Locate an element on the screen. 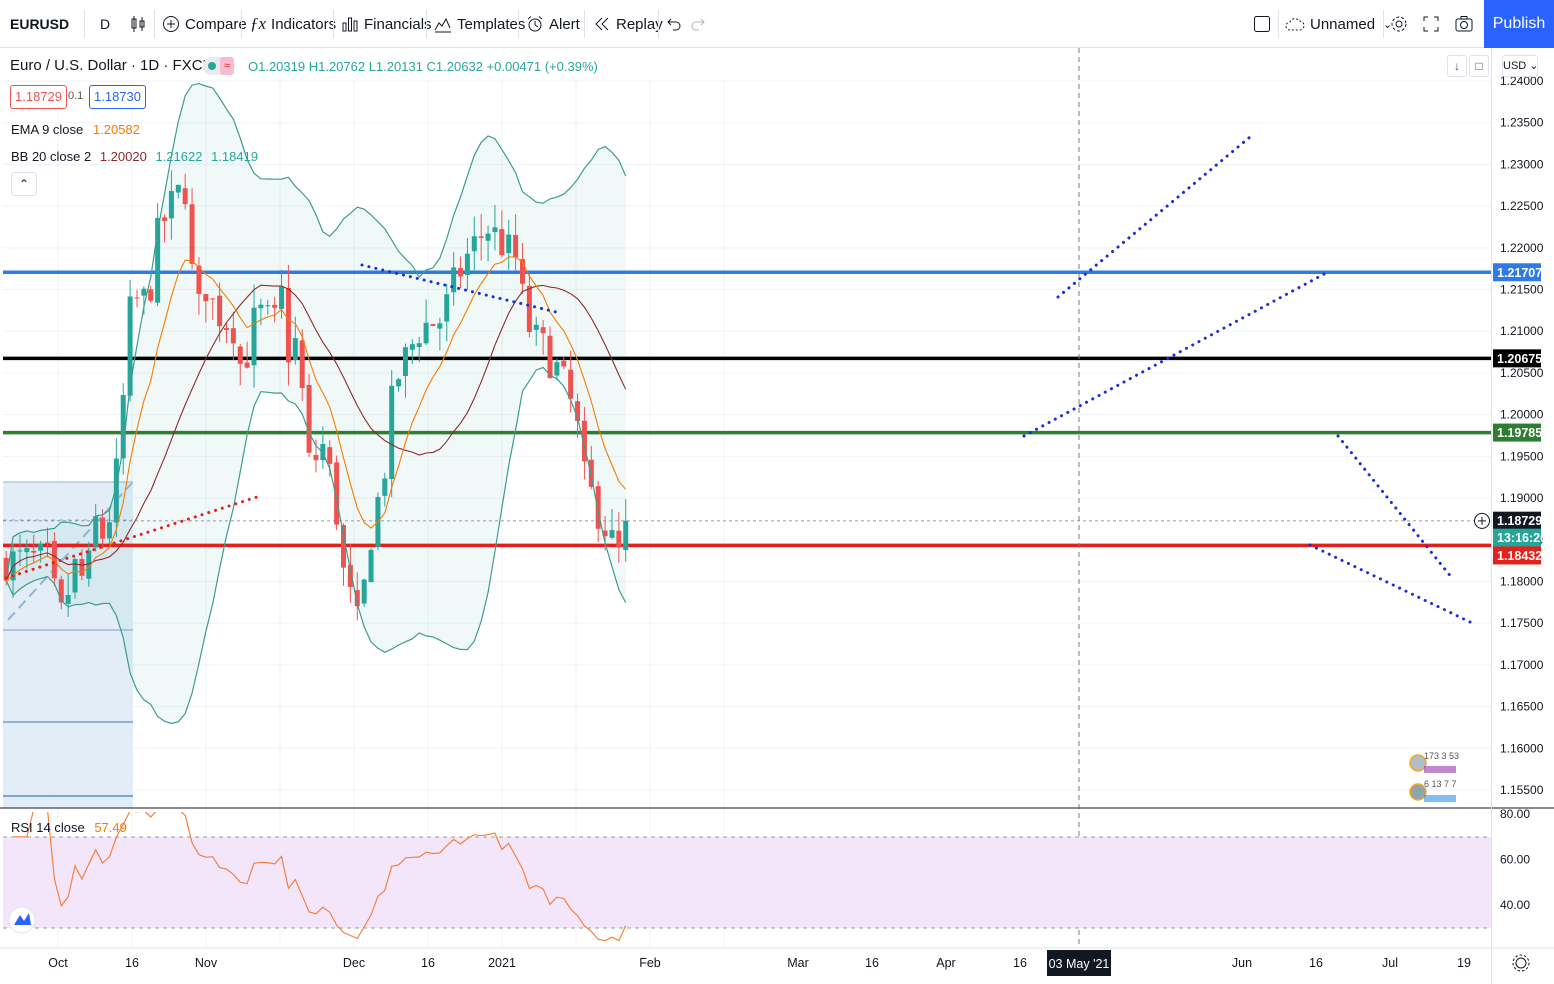 This screenshot has width=1554, height=984. alert-button: Alert is located at coordinates (553, 24).